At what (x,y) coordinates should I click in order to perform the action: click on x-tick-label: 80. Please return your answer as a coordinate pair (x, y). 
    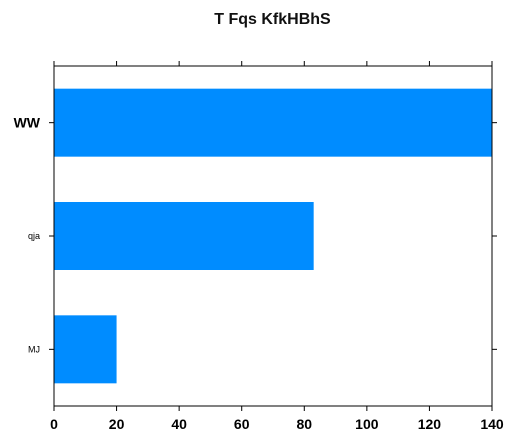
    Looking at the image, I should click on (304, 424).